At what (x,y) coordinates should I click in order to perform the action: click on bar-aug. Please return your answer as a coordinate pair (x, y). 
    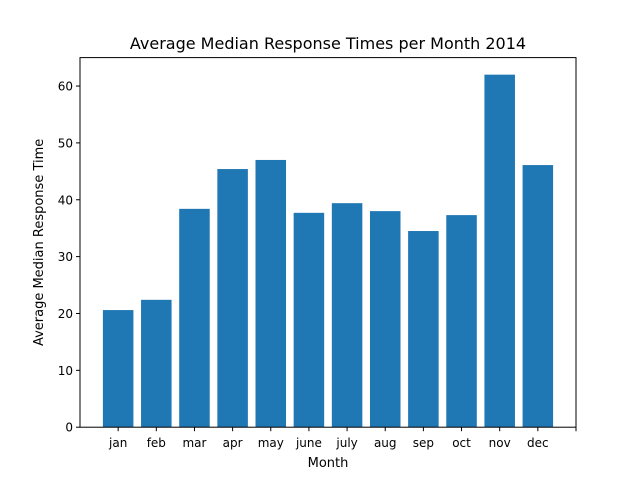
    Looking at the image, I should click on (385, 319).